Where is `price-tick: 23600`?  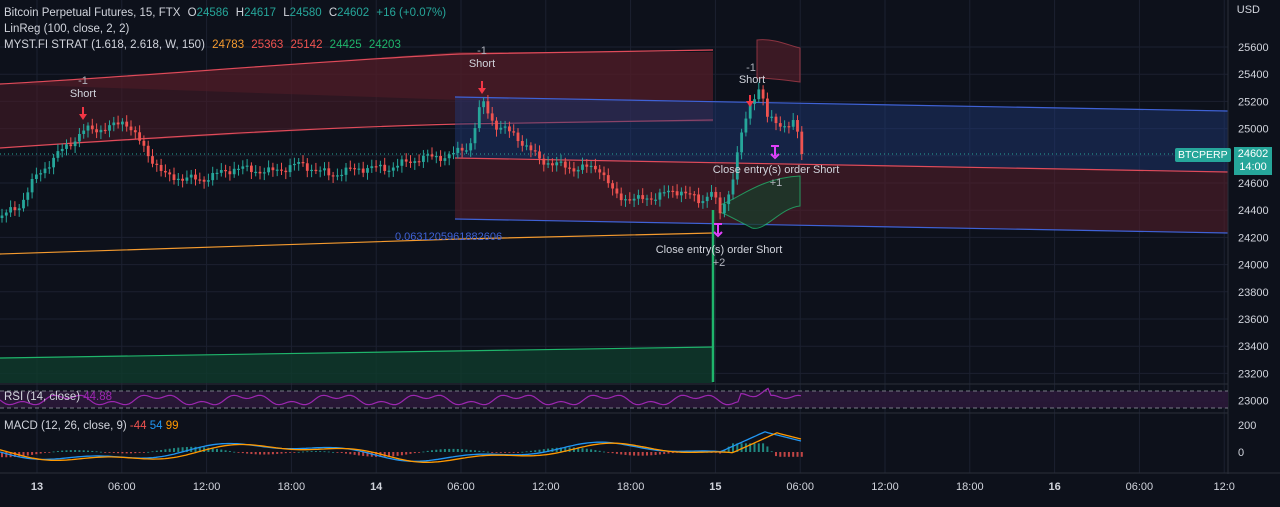
price-tick: 23600 is located at coordinates (1253, 320).